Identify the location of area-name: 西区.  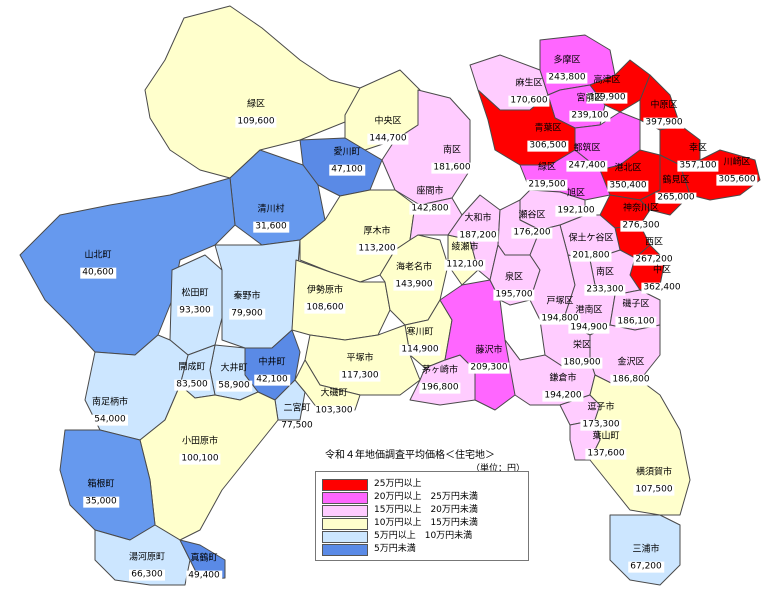
(653, 242).